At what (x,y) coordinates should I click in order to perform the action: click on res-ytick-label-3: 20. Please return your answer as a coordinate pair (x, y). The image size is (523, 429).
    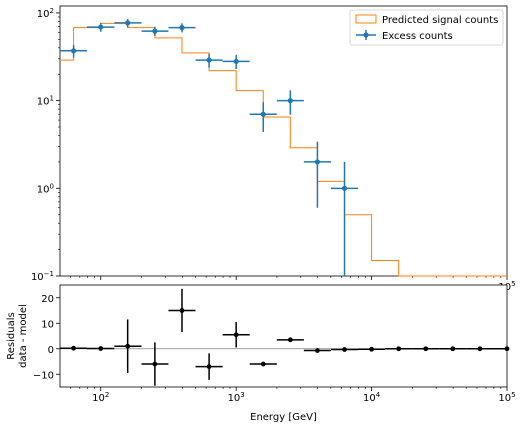
    Looking at the image, I should click on (47, 299).